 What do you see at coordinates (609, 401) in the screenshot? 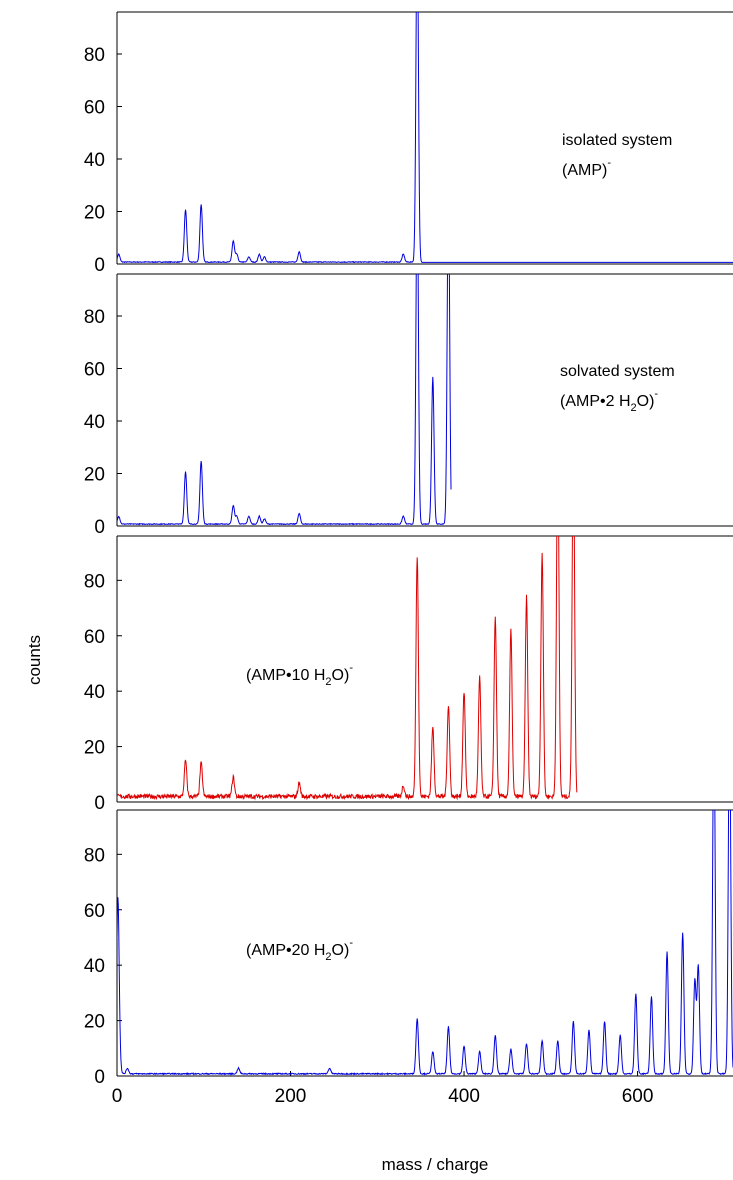
I see `annotation-formula: (AMP•2 H2O)-` at bounding box center [609, 401].